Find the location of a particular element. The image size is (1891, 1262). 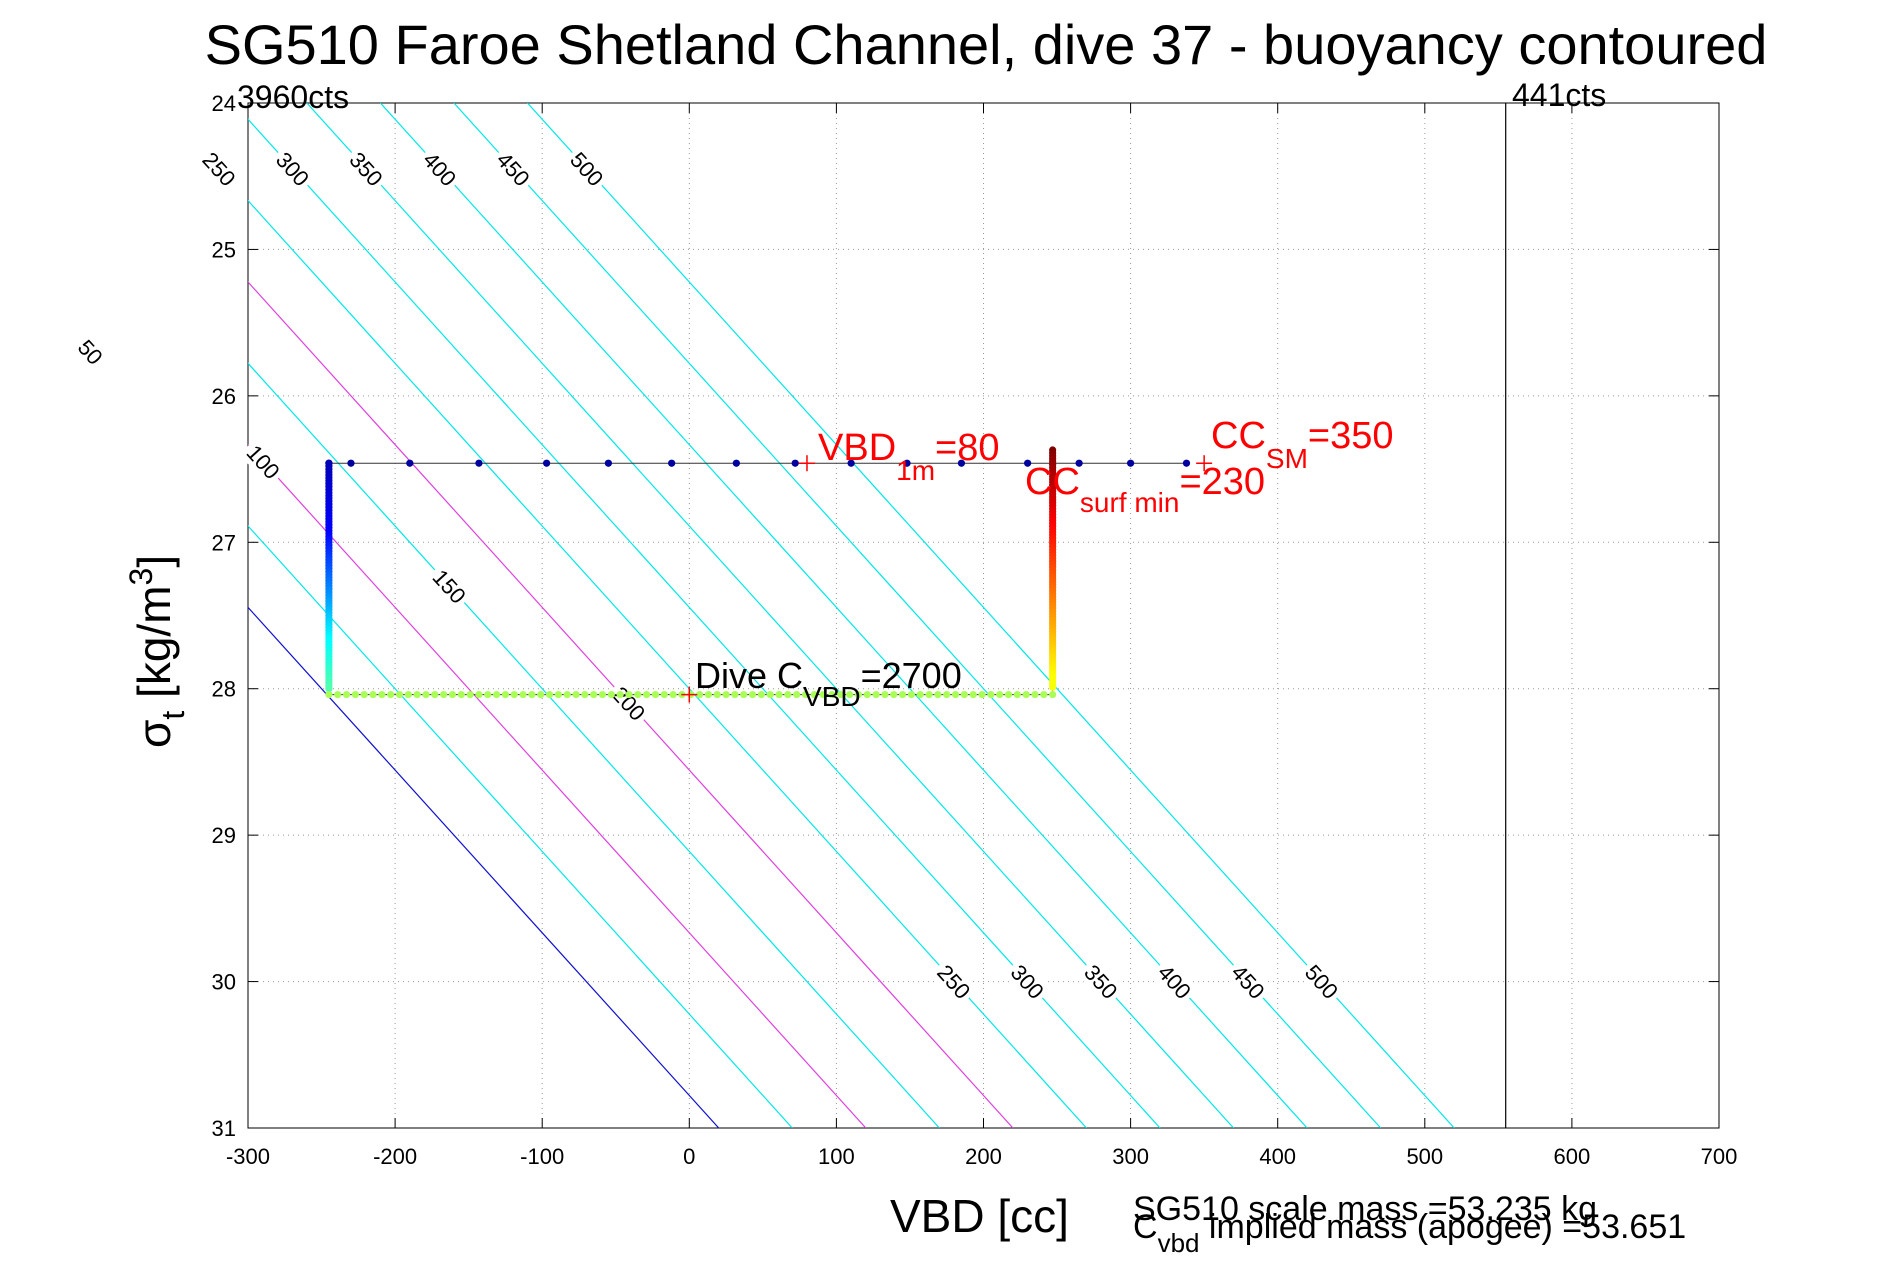

annotation-dive-c-tail: =2700 is located at coordinates (911, 675).